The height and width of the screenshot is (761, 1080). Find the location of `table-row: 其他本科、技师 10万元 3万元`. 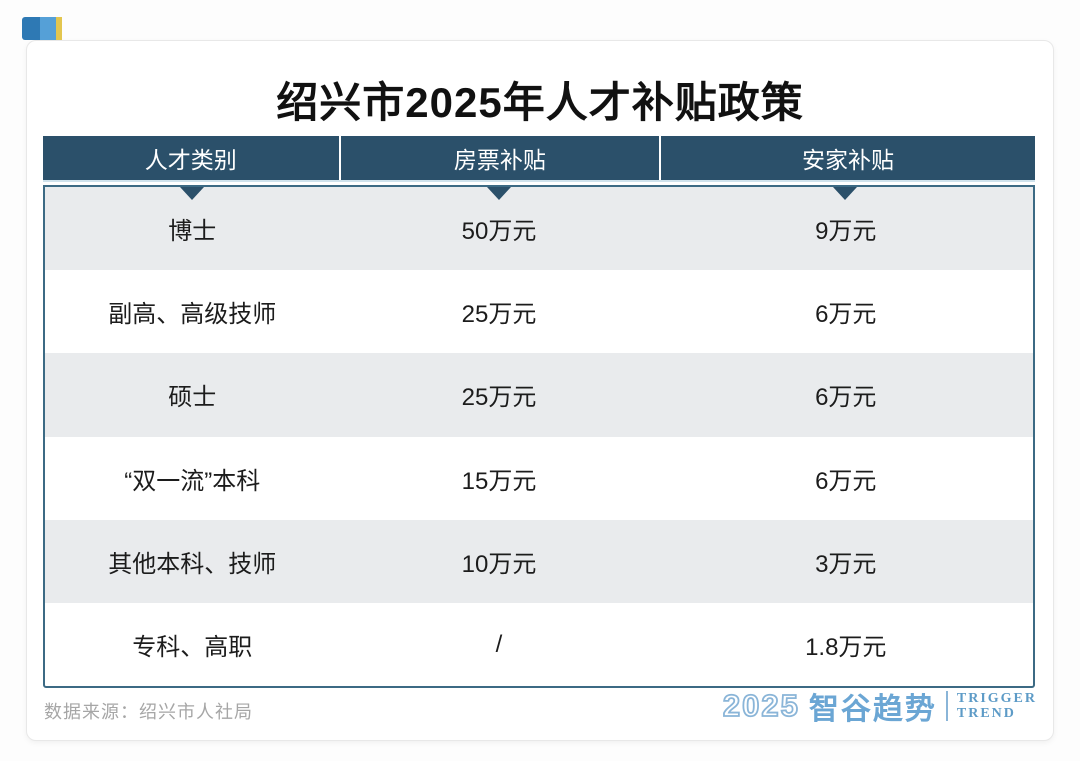

table-row: 其他本科、技师 10万元 3万元 is located at coordinates (539, 561).